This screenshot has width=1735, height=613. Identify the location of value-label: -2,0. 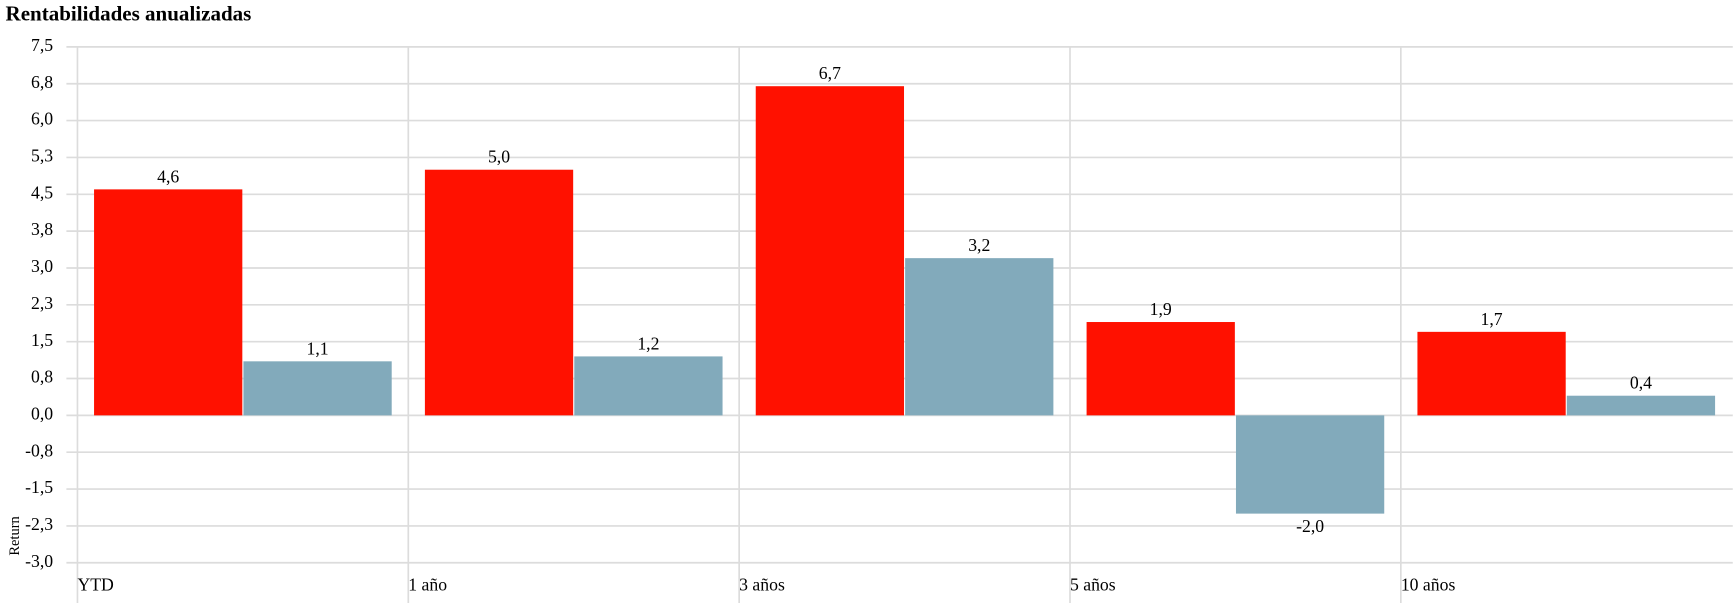
(1310, 526).